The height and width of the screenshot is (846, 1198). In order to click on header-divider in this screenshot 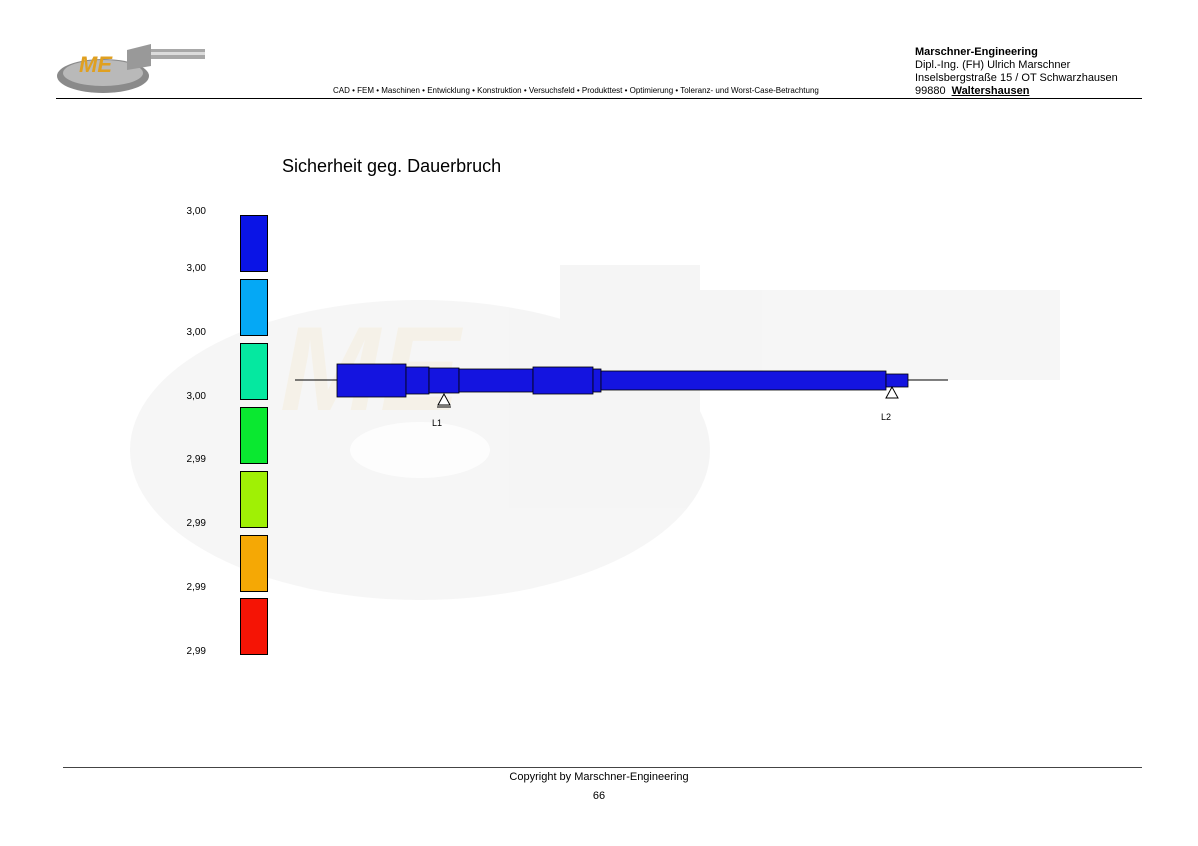, I will do `click(599, 98)`.